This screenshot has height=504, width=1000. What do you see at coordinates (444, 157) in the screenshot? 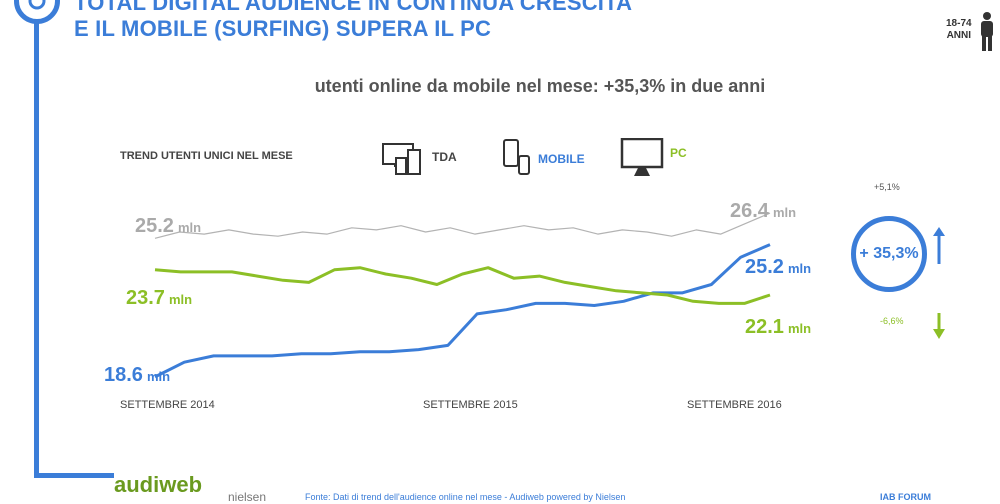
I see `legend-tda-label: TDA` at bounding box center [444, 157].